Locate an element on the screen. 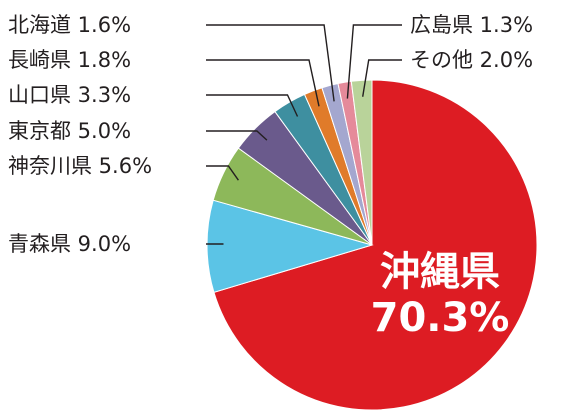 The height and width of the screenshot is (416, 578). slice-label-3: 東京都 5.0% is located at coordinates (69, 131).